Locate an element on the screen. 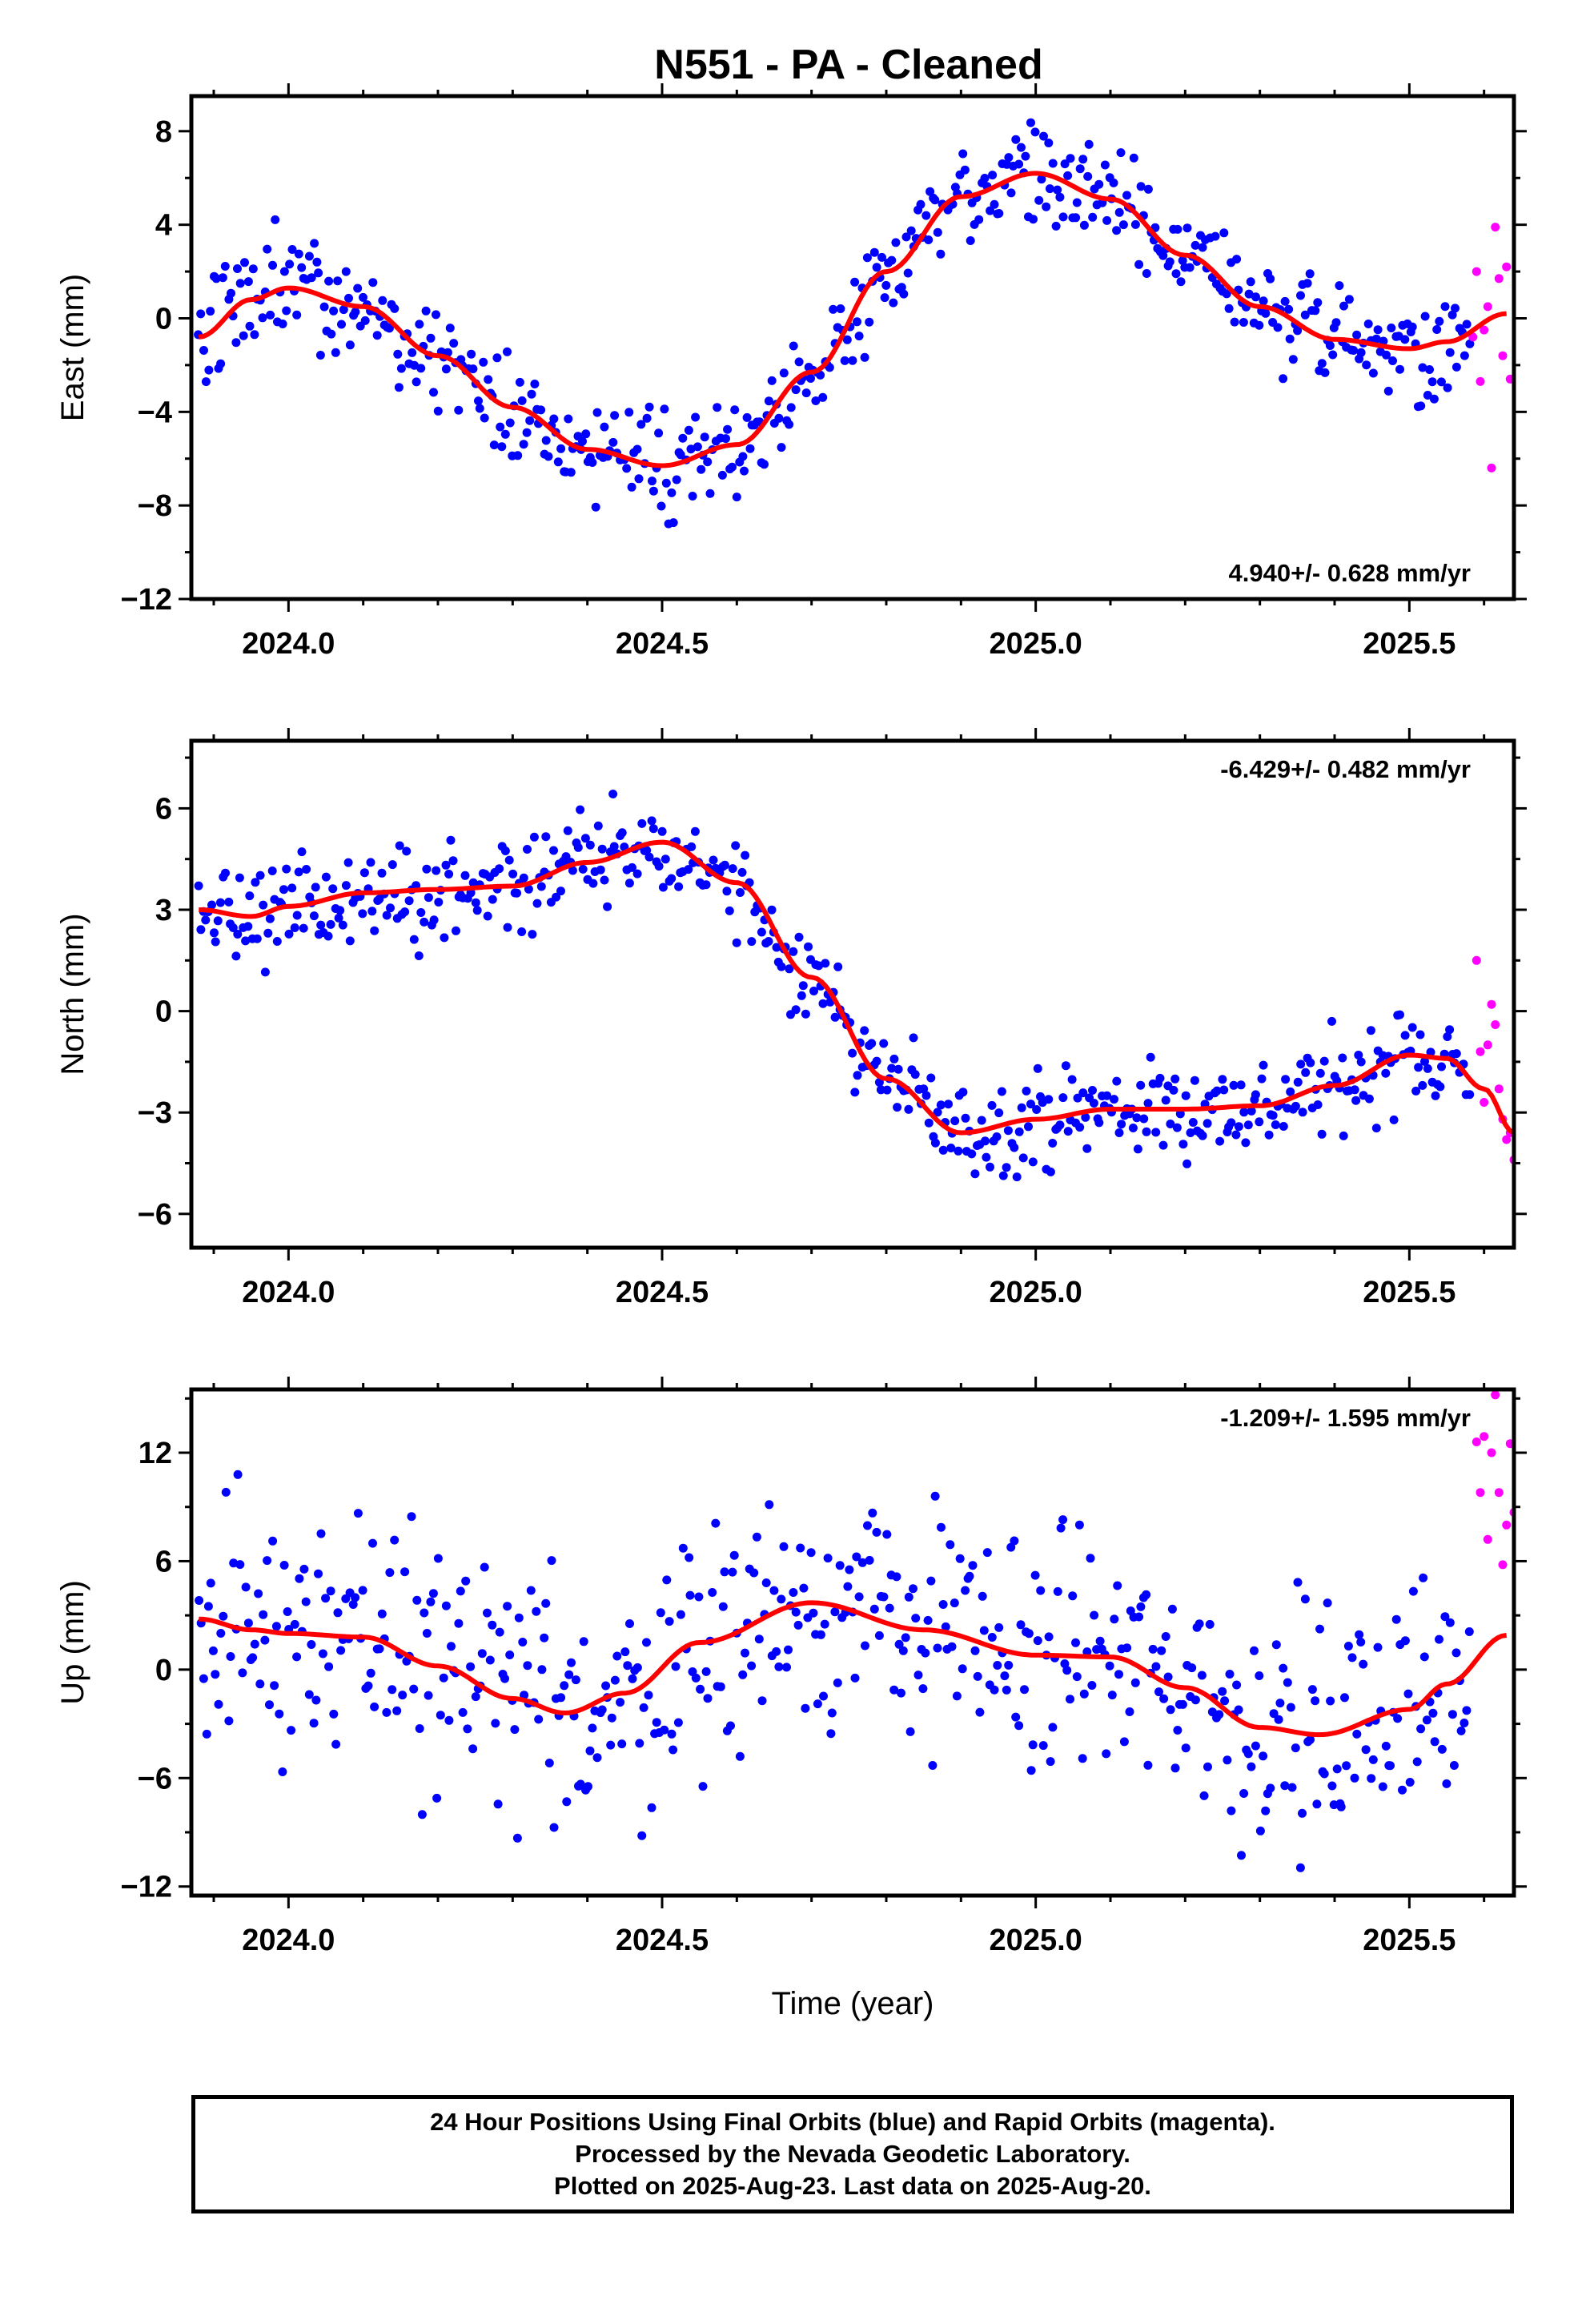 This screenshot has height=2324, width=1582. x-tick-label: 2024.0 is located at coordinates (288, 1292).